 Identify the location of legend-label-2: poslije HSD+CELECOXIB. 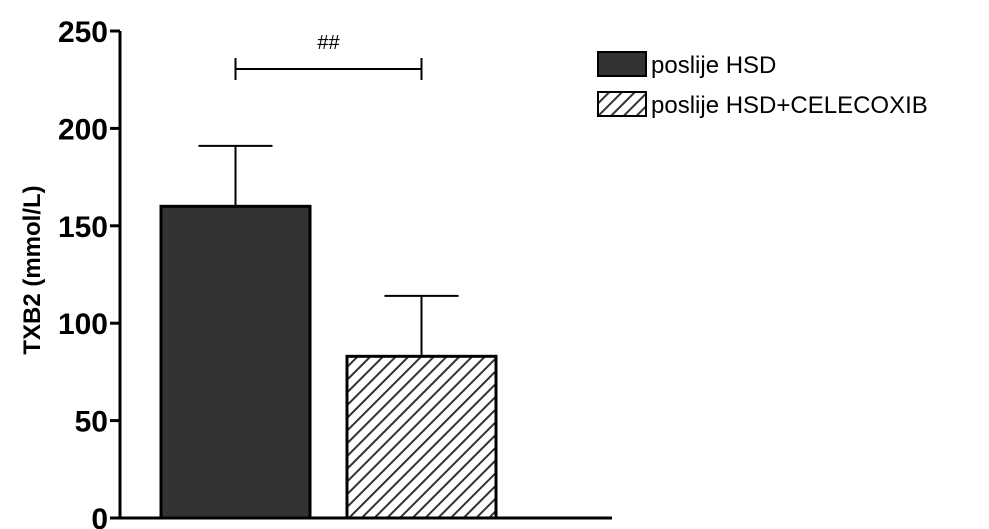
(789, 105).